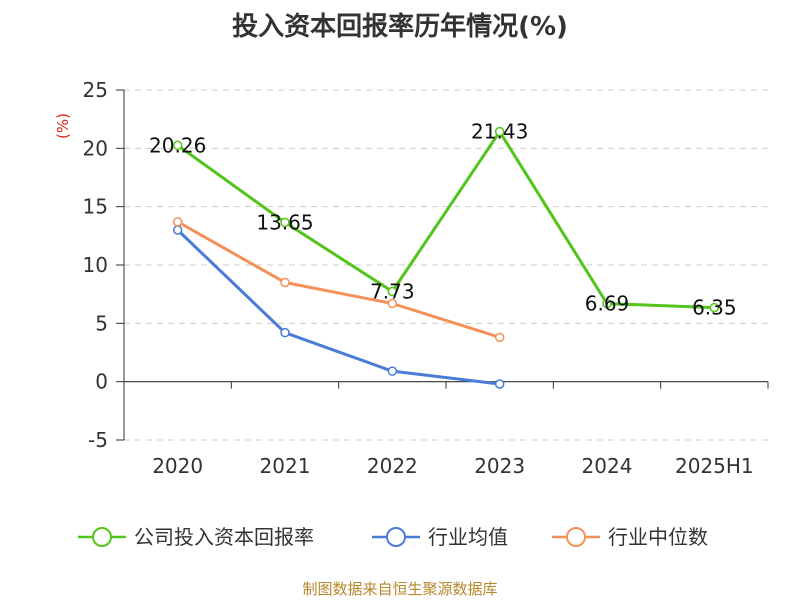  I want to click on data-label: 6.69, so click(607, 304).